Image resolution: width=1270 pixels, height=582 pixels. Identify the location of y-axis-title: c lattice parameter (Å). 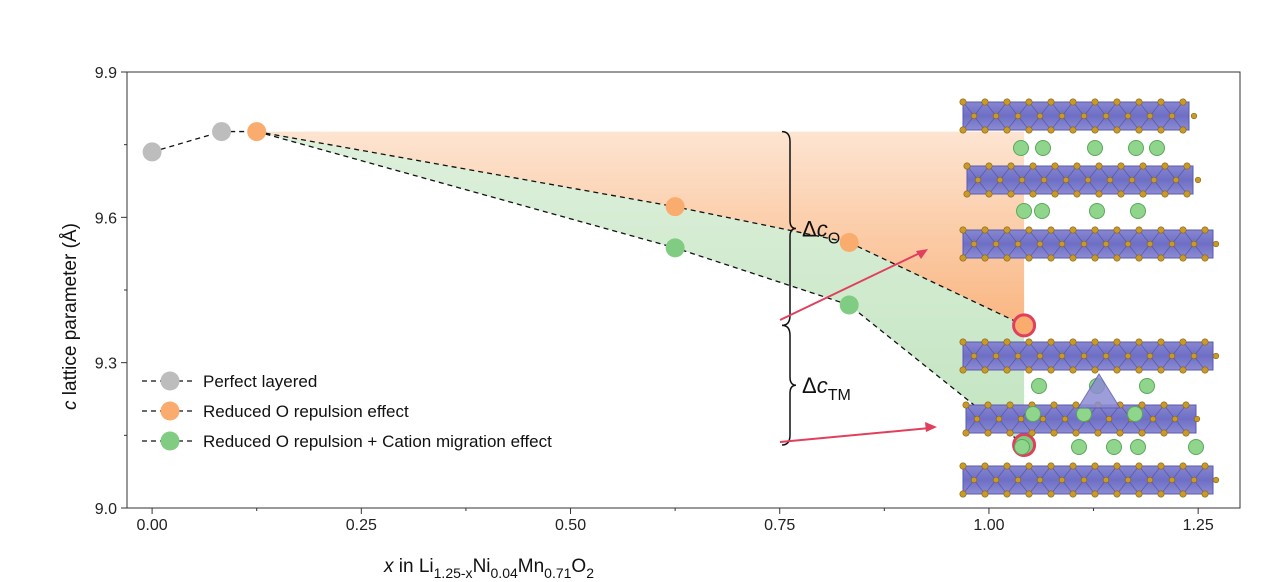
(70, 316).